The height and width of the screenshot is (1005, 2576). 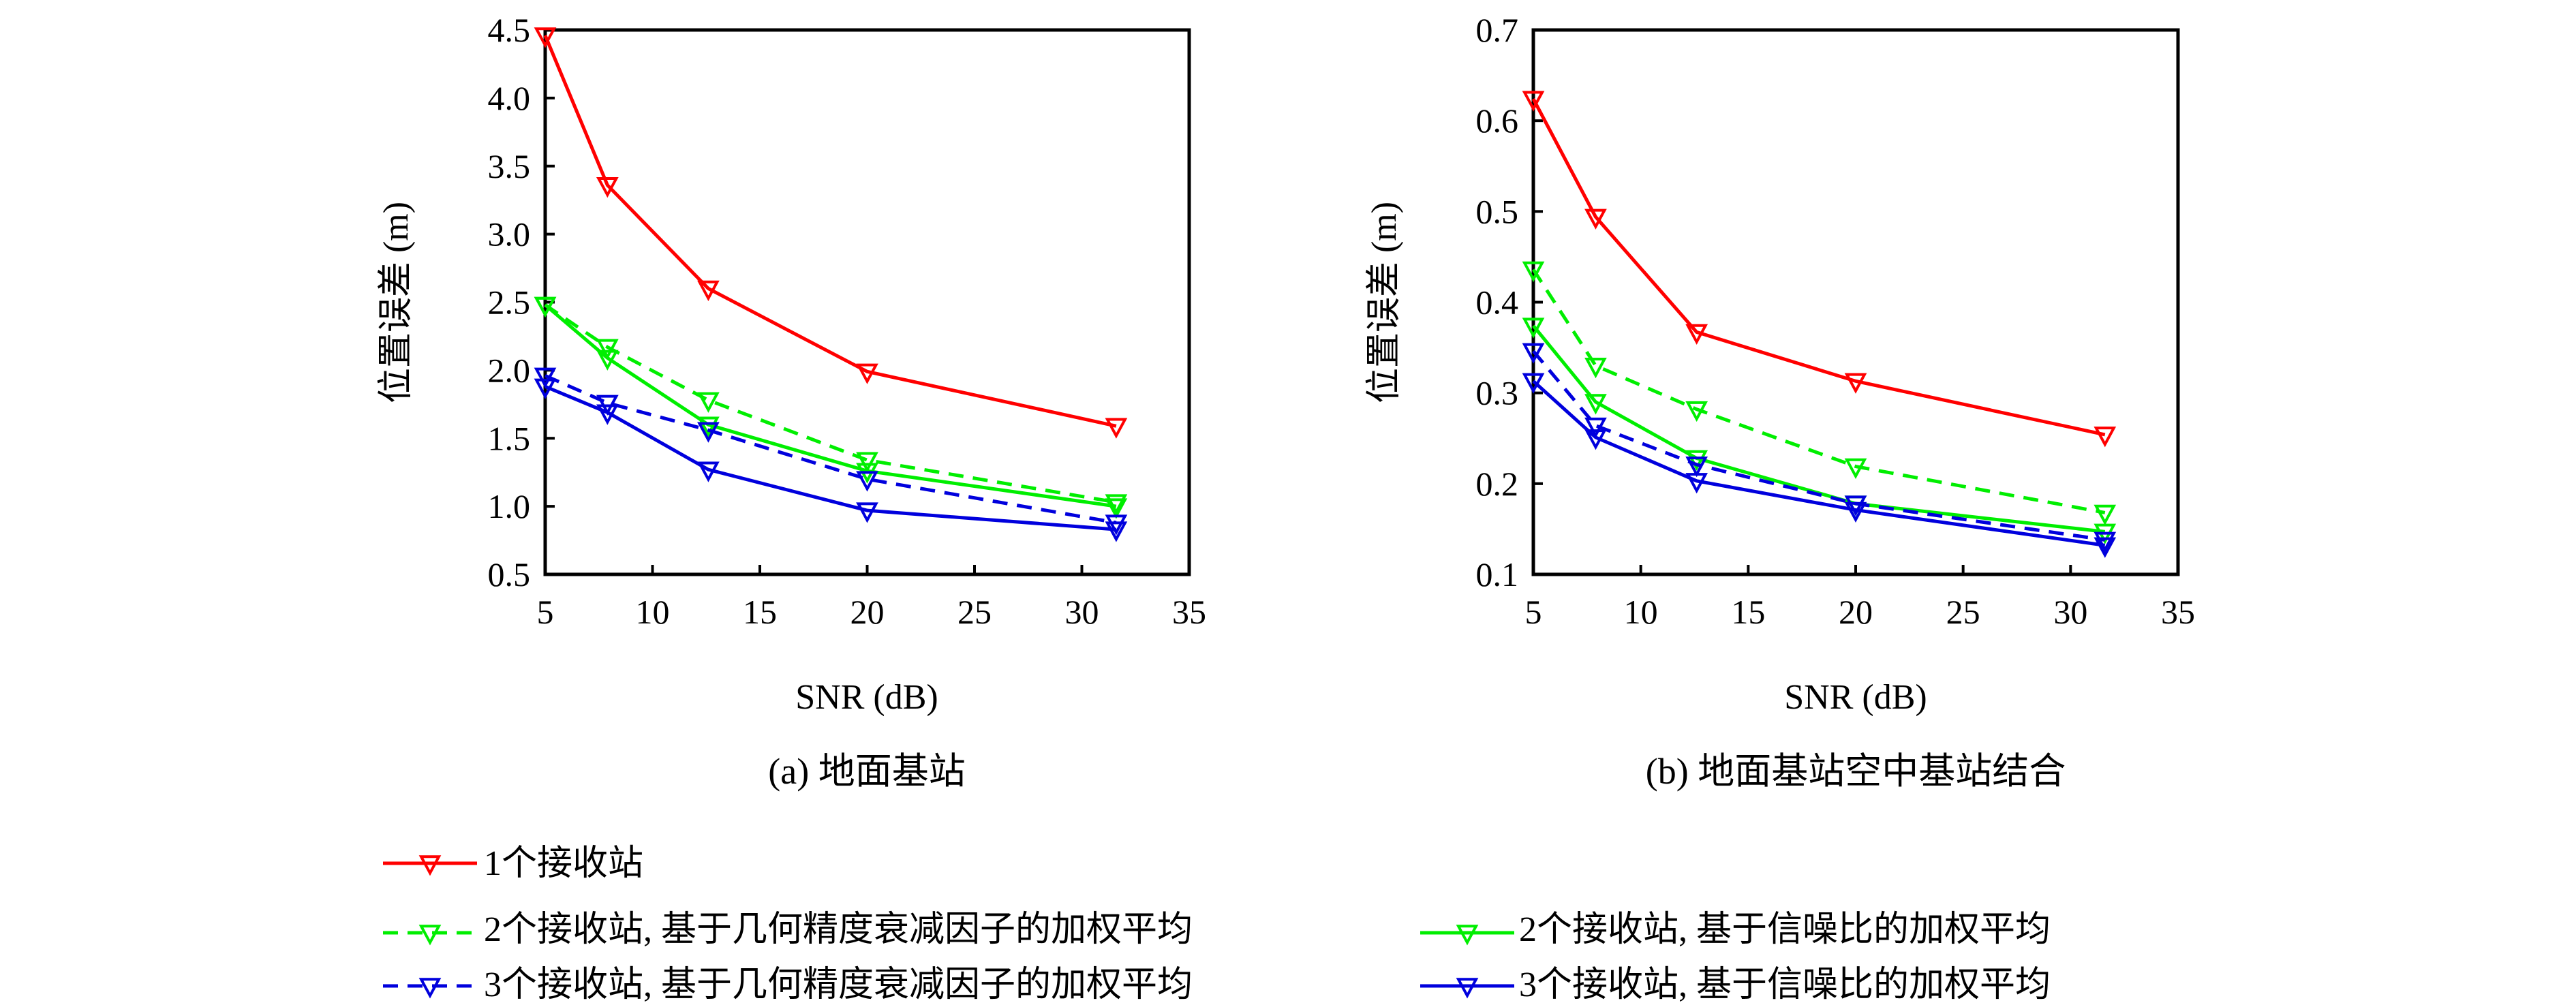 I want to click on y-tick-label: 2.5, so click(x=509, y=303).